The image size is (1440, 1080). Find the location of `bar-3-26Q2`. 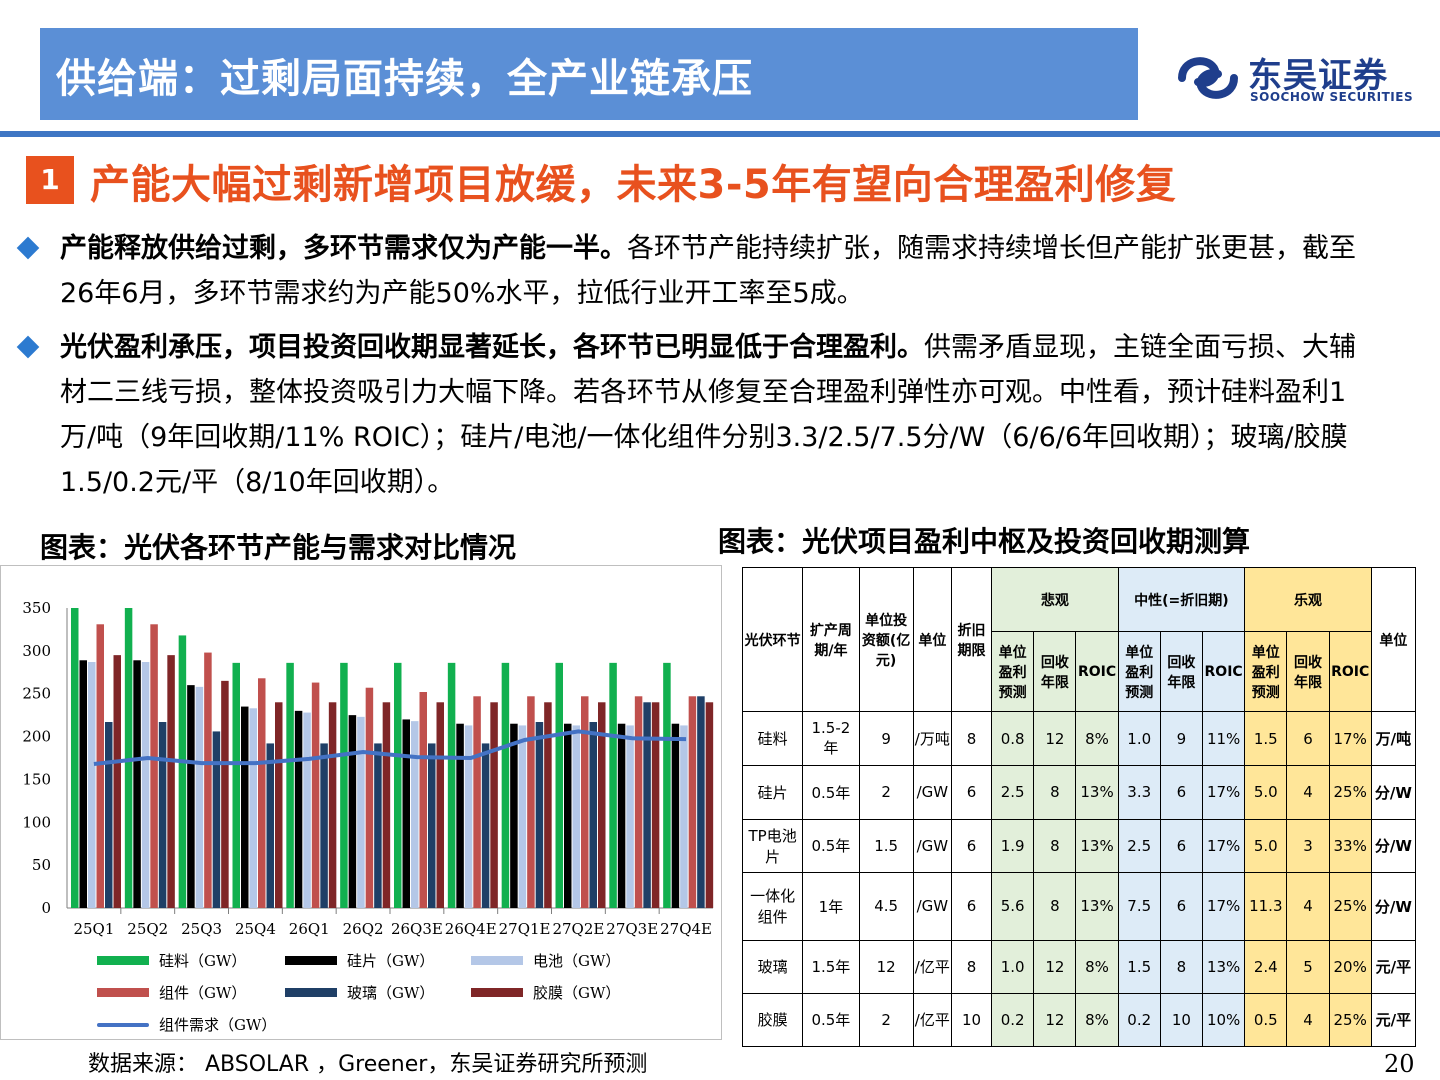

bar-3-26Q2 is located at coordinates (369, 797).